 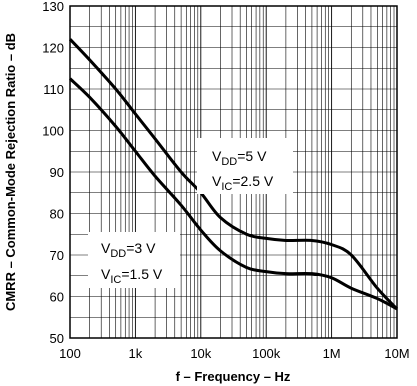 What do you see at coordinates (239, 158) in the screenshot?
I see `annotation-vdd-5v: VDD=5 V` at bounding box center [239, 158].